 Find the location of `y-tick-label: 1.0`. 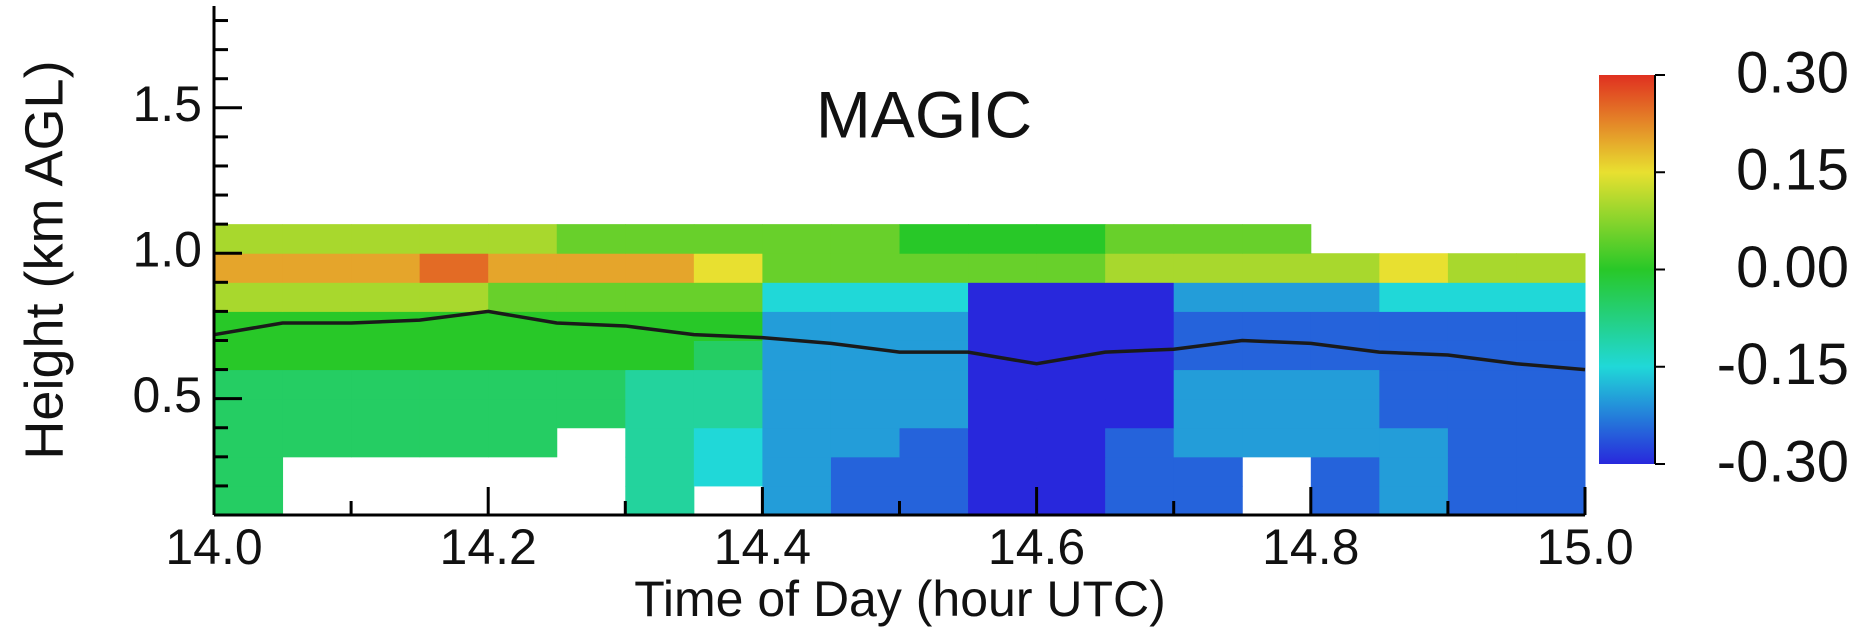

y-tick-label: 1.0 is located at coordinates (167, 249).